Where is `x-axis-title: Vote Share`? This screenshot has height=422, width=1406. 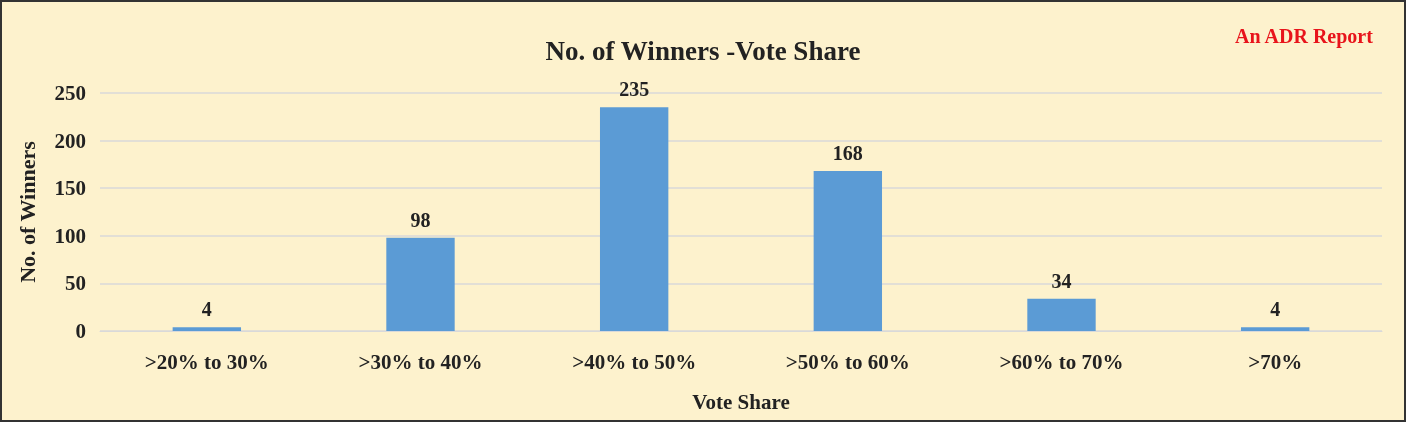 x-axis-title: Vote Share is located at coordinates (741, 401).